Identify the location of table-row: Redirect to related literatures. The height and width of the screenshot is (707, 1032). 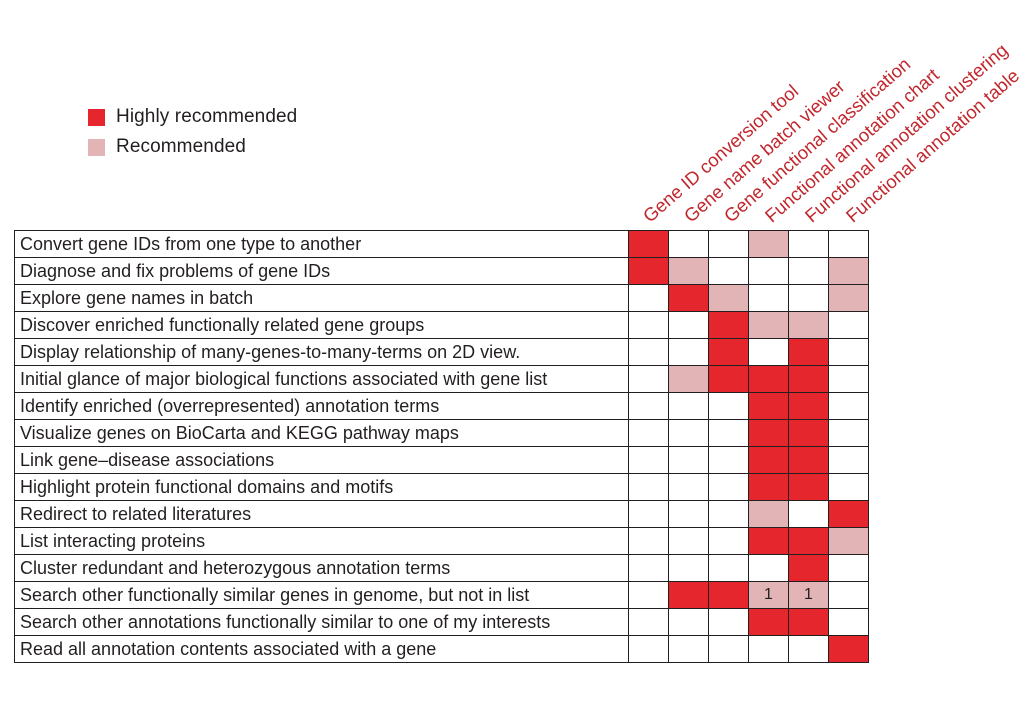
(441, 514).